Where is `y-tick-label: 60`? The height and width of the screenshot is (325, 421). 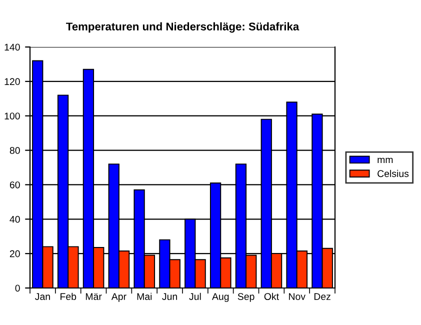
y-tick-label: 60 is located at coordinates (15, 184).